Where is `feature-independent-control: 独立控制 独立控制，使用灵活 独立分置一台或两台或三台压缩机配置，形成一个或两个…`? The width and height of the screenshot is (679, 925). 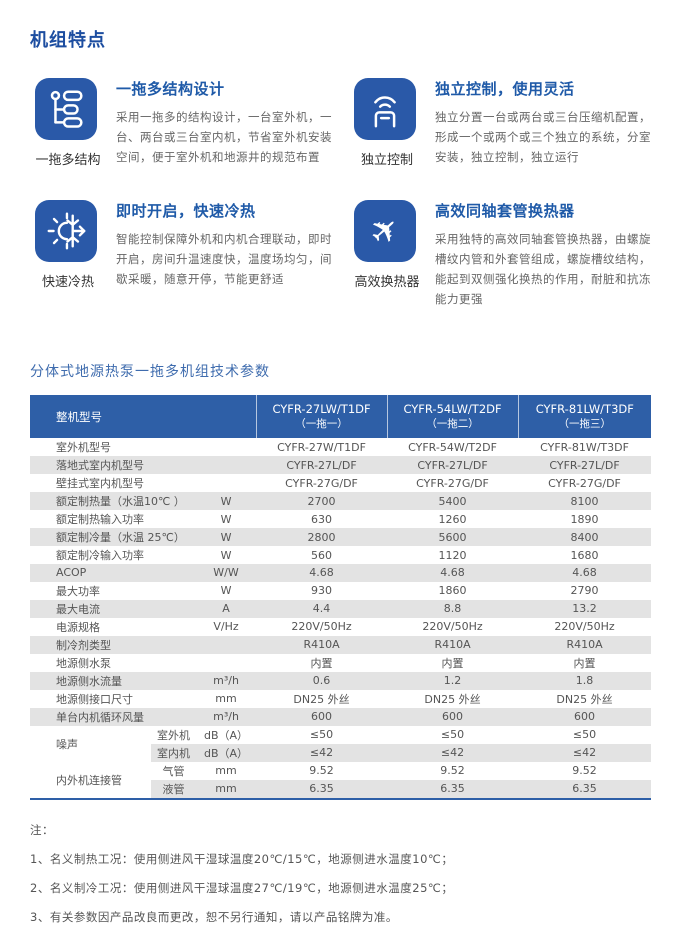
feature-independent-control: 独立控制 独立控制，使用灵活 独立分置一台或两台或三台压缩机配置，形成一个或两个… is located at coordinates (502, 123).